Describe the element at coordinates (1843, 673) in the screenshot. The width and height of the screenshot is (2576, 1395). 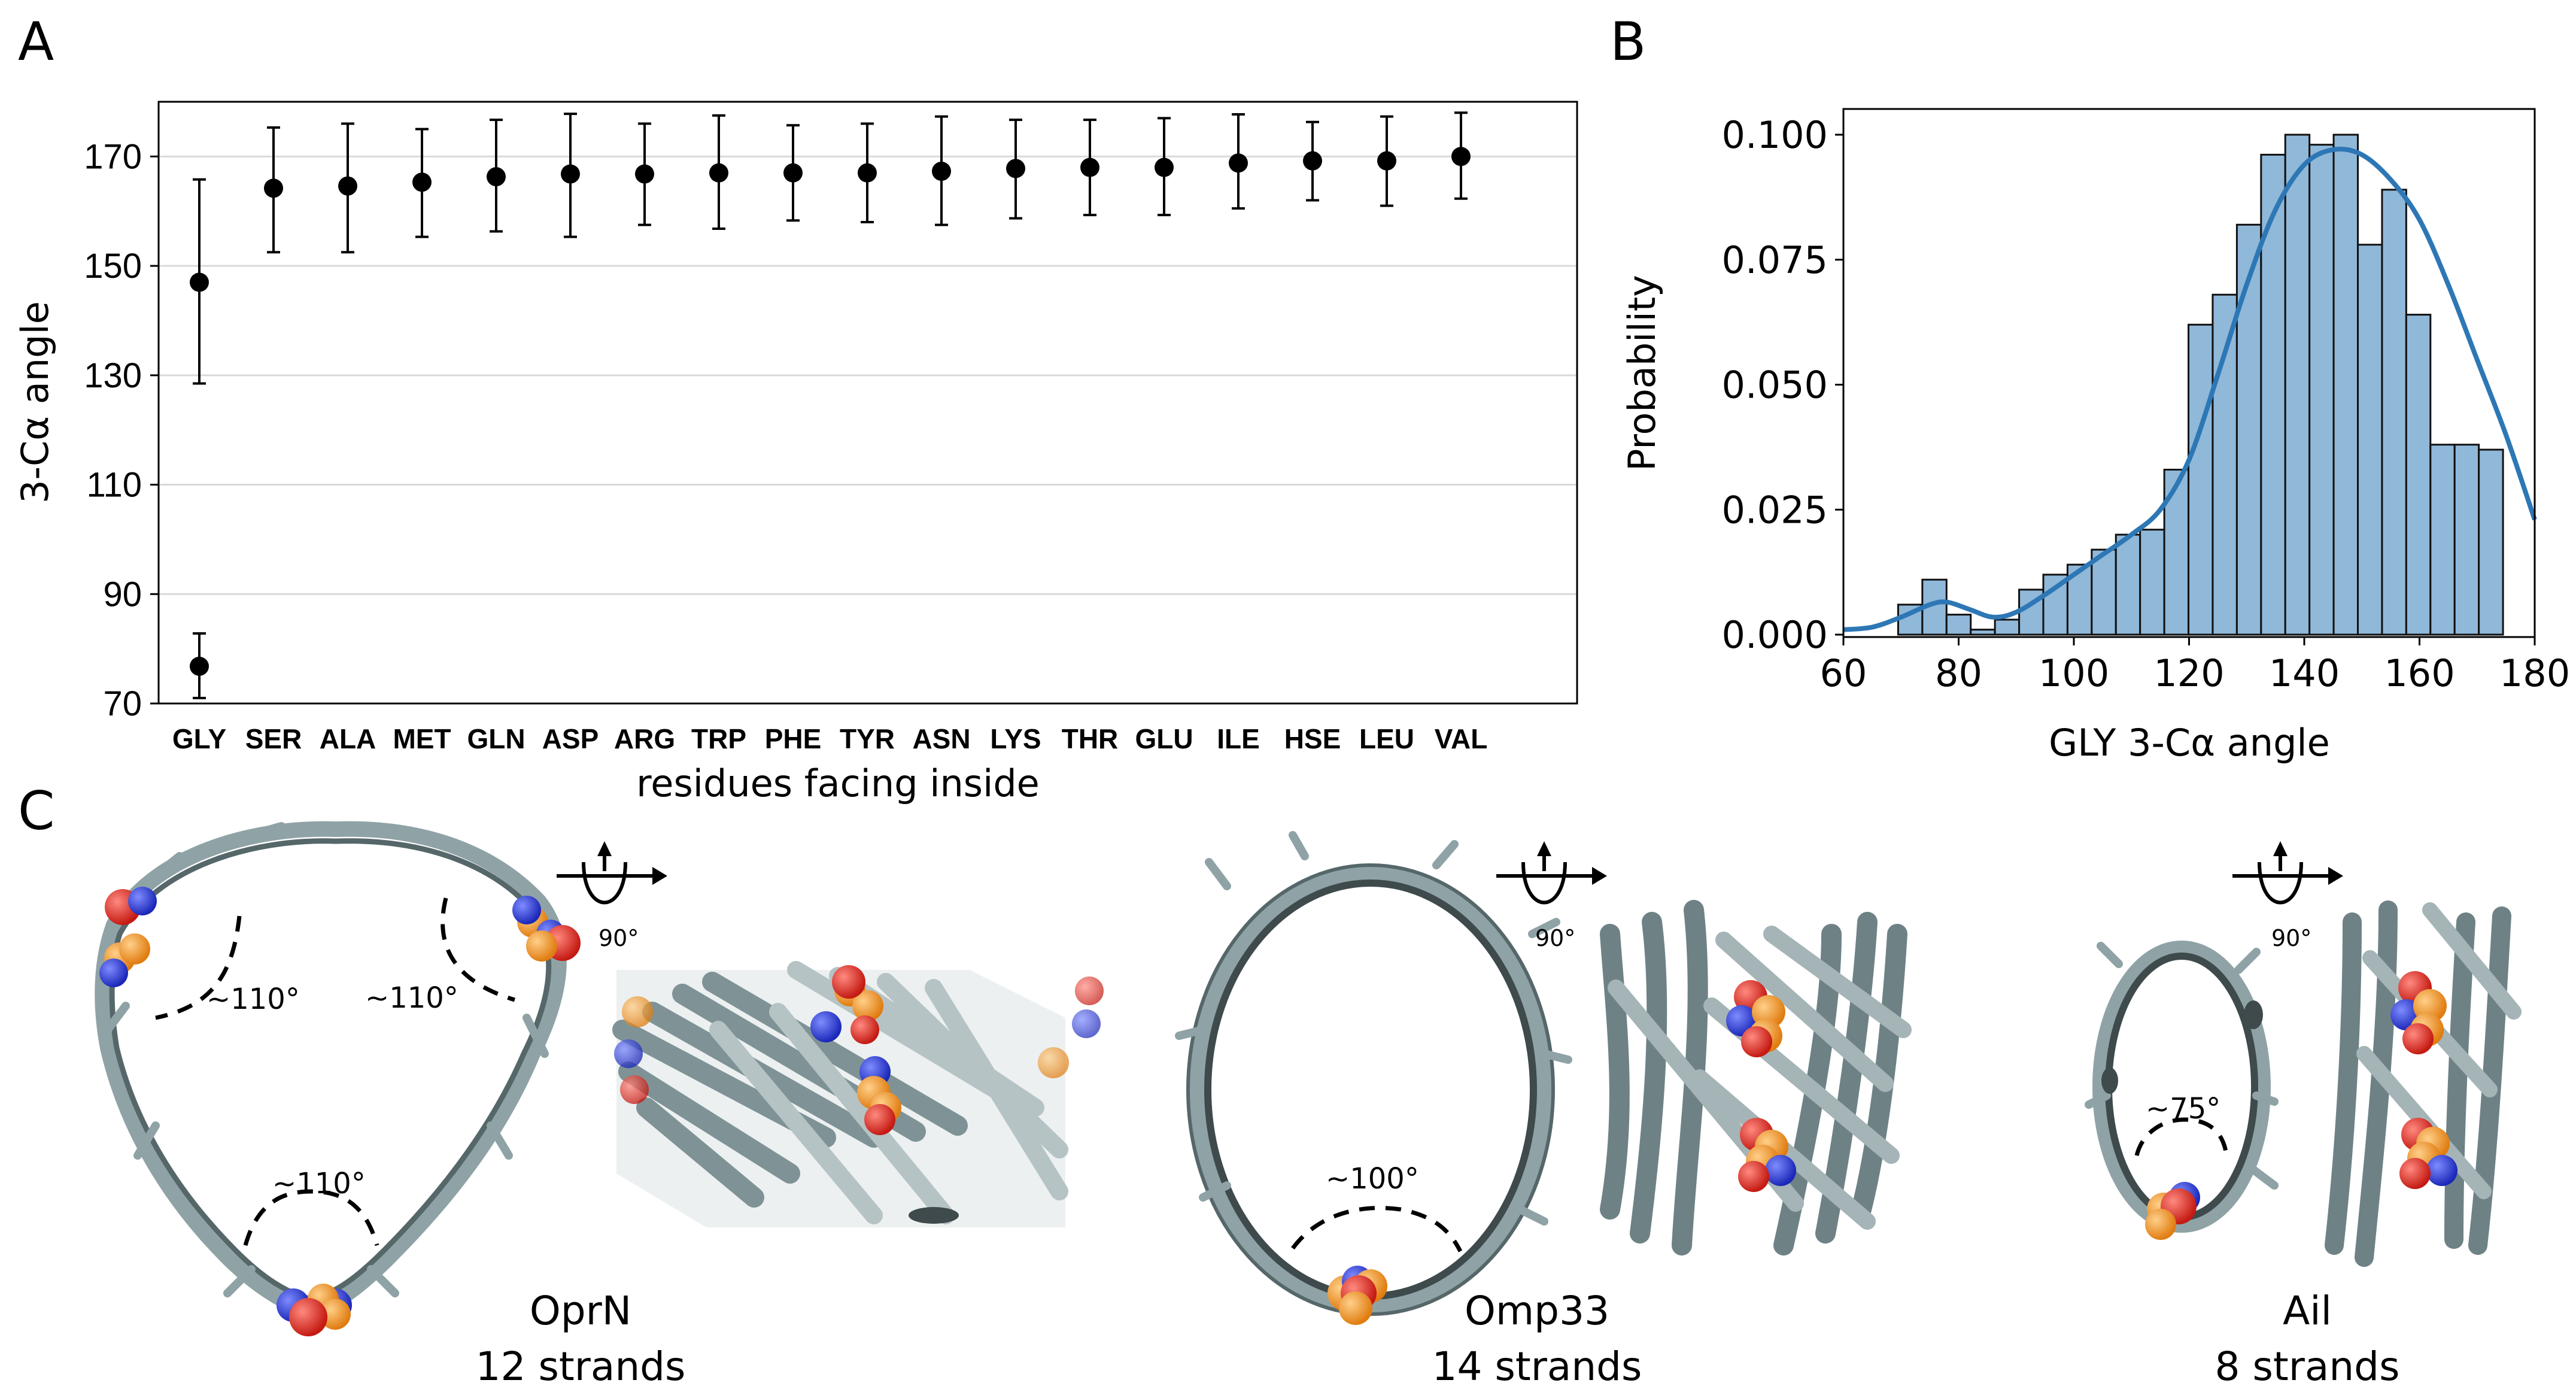
I see `panel-b-x-tick-label: 60` at that location.